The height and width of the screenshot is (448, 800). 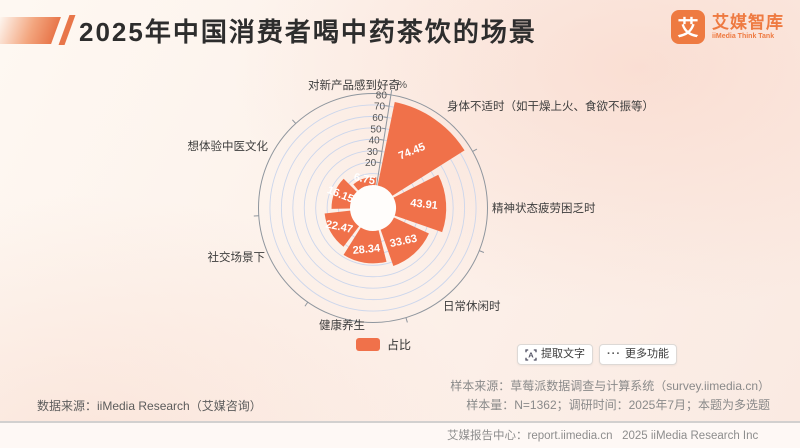 I want to click on sector-value-label: 43.91, so click(x=424, y=204).